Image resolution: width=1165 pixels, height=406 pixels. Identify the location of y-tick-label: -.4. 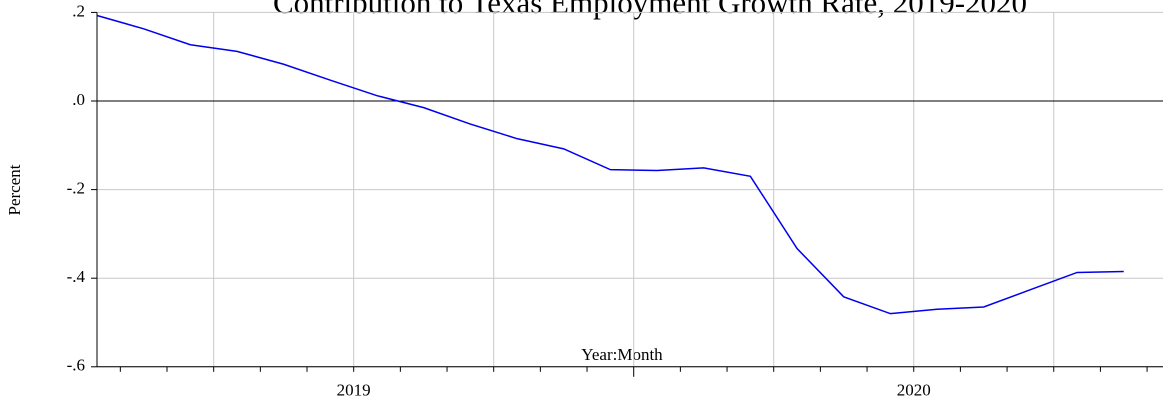
(76, 276).